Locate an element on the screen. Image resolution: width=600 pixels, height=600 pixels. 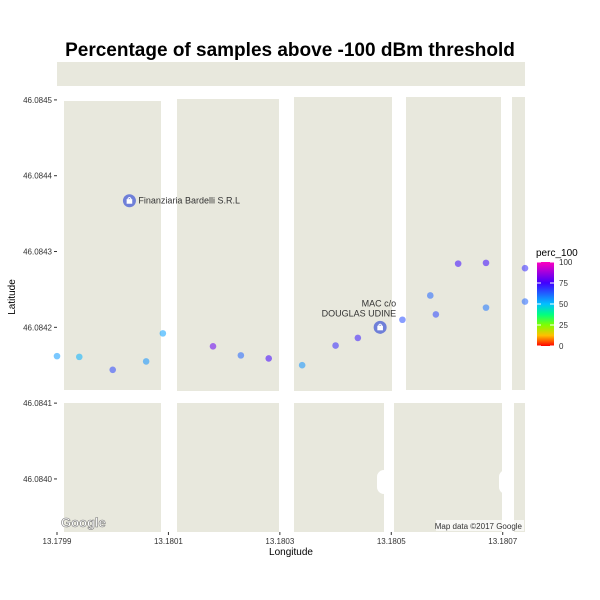
legend-ticks: 100 75 50 25 0 is located at coordinates (555, 304).